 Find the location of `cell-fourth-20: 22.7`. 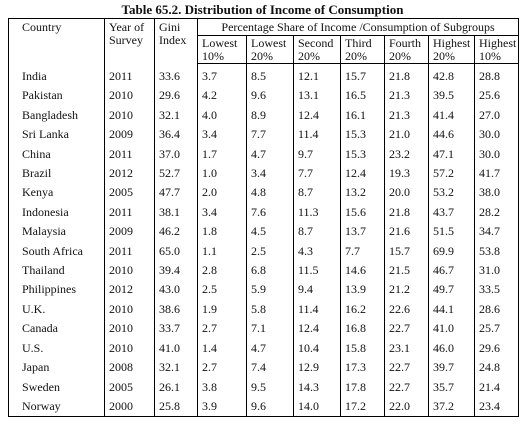

cell-fourth-20: 22.7 is located at coordinates (406, 387).